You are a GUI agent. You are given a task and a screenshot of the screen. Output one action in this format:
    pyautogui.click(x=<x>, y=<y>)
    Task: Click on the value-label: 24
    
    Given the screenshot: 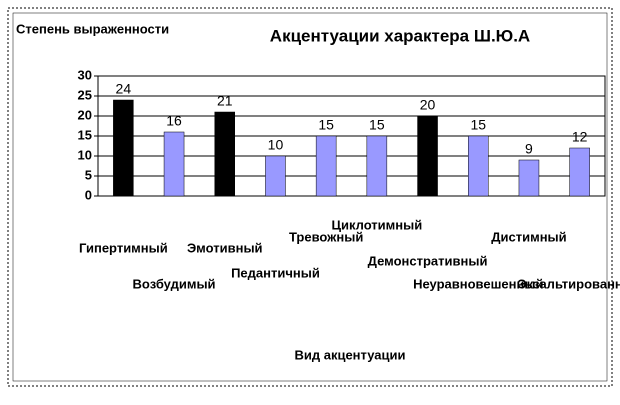 What is the action you would take?
    pyautogui.click(x=124, y=89)
    